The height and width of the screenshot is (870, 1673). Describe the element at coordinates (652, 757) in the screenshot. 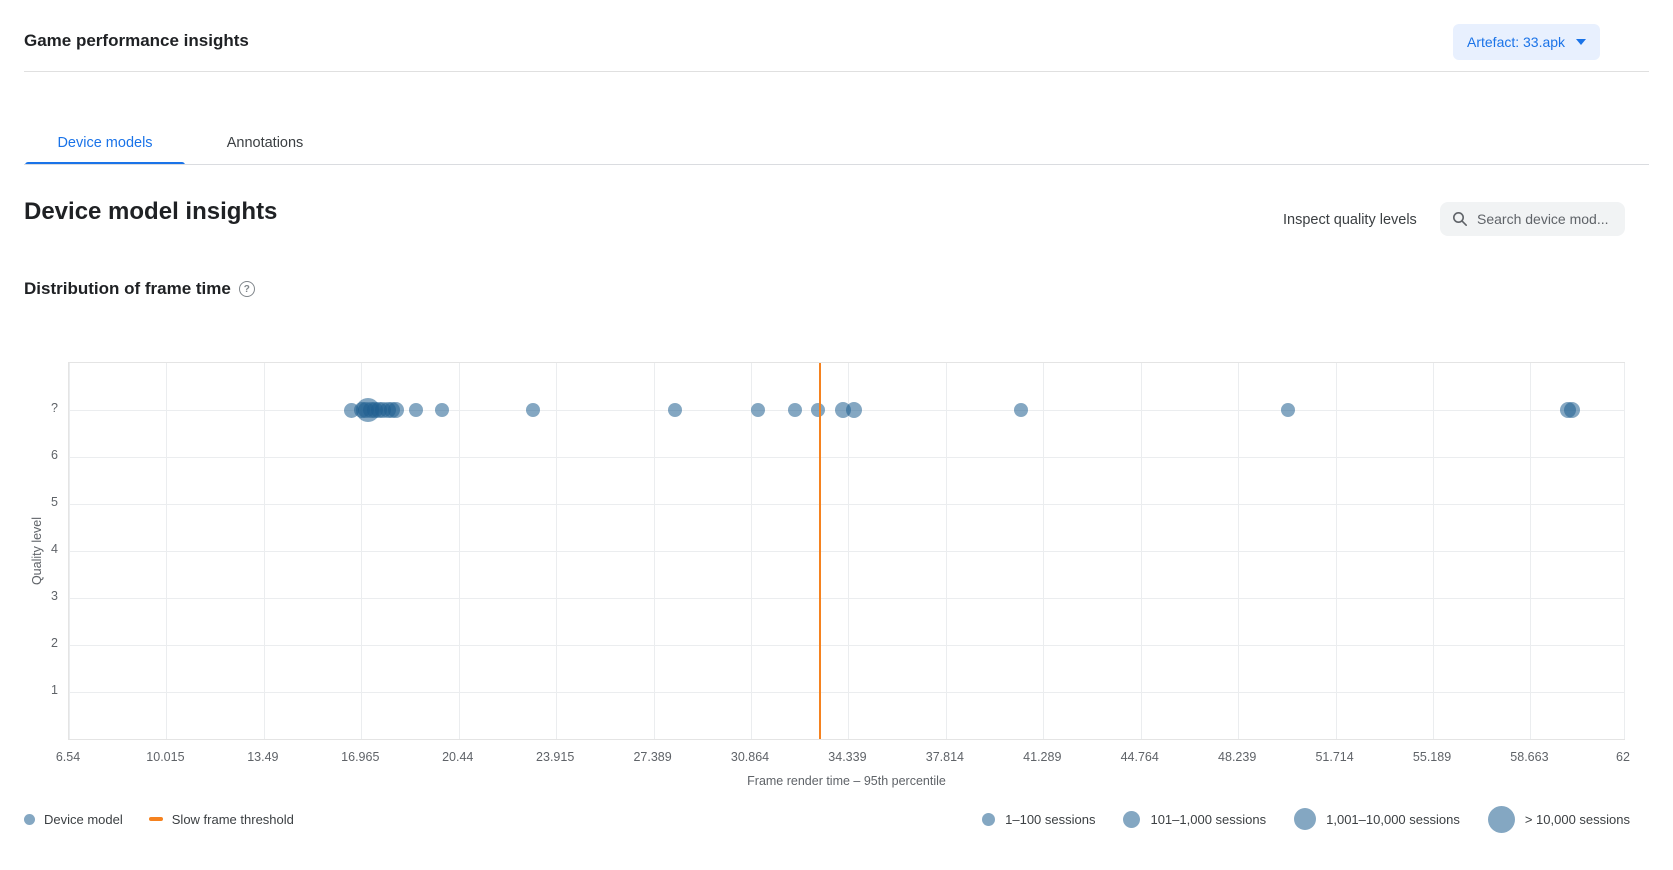

I see `x-tick-label: 27.389` at that location.